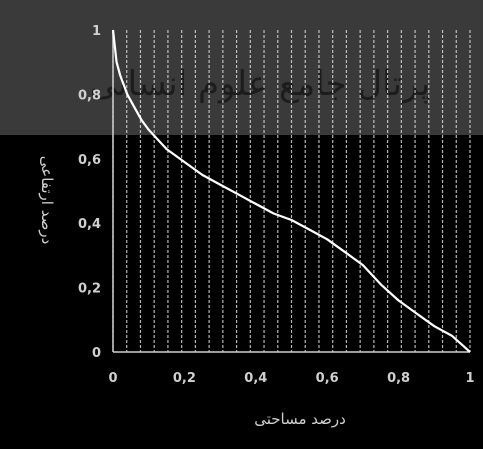 Image resolution: width=483 pixels, height=449 pixels. What do you see at coordinates (96, 353) in the screenshot?
I see `y-tick-label: 0` at bounding box center [96, 353].